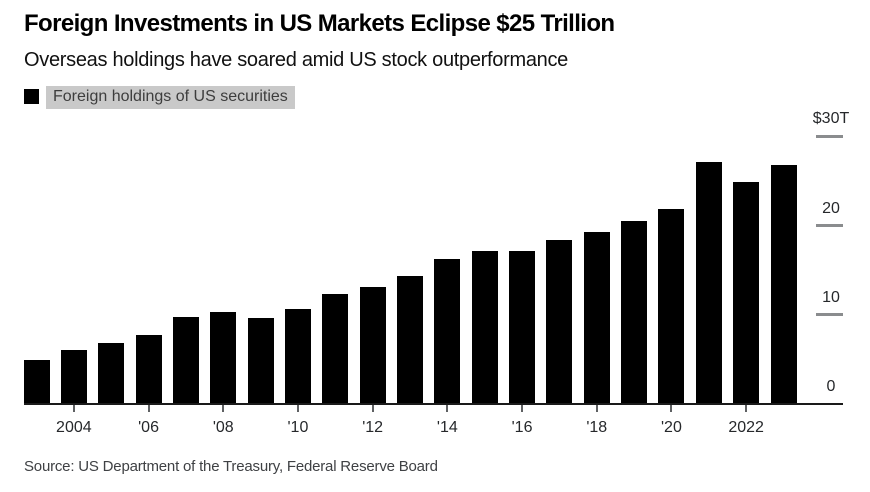  What do you see at coordinates (170, 97) in the screenshot?
I see `legend-label: Foreign holdings of US securities` at bounding box center [170, 97].